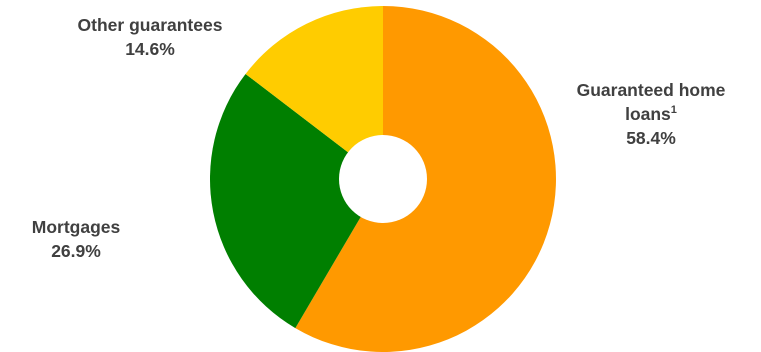 Image resolution: width=761 pixels, height=352 pixels. I want to click on slice-name-other-guarantees: Other guarantees, so click(150, 25).